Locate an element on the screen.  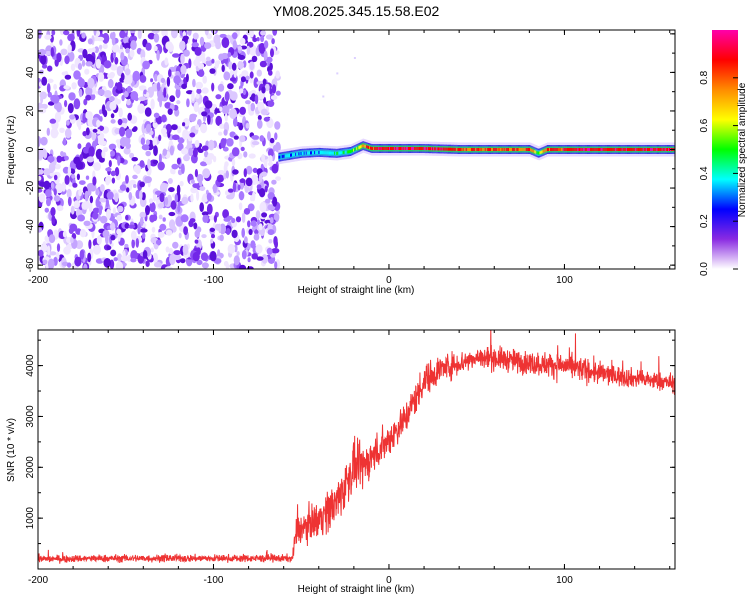
y-tick-label: 40 is located at coordinates (30, 72).